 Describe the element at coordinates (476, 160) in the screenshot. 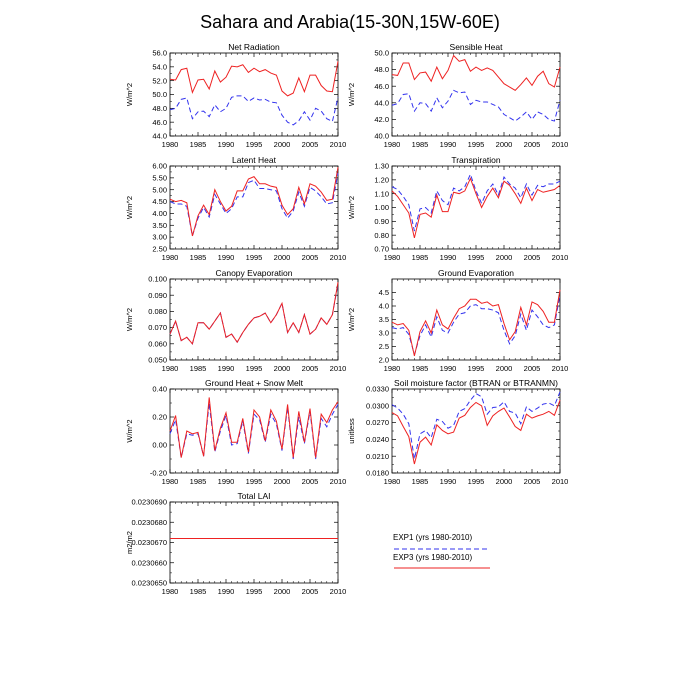

I see `panel-title: Transpiration` at that location.